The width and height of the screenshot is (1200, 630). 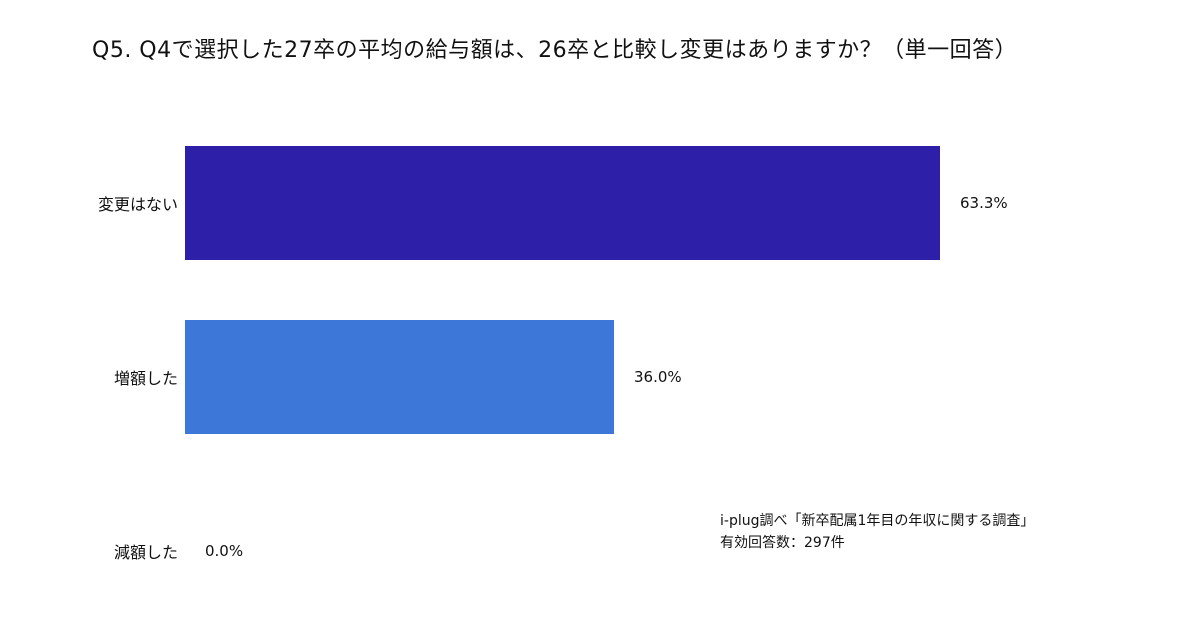 I want to click on value-label: 63.3%, so click(x=984, y=203).